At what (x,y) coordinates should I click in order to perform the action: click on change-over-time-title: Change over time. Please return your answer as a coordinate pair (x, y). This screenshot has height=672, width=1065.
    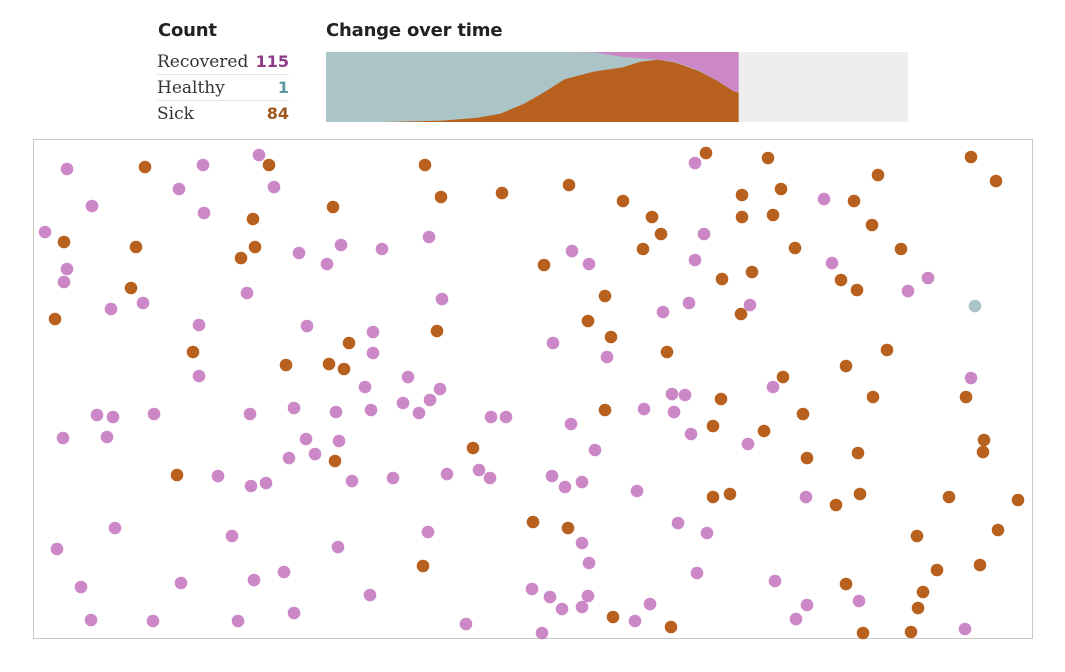
    Looking at the image, I should click on (414, 30).